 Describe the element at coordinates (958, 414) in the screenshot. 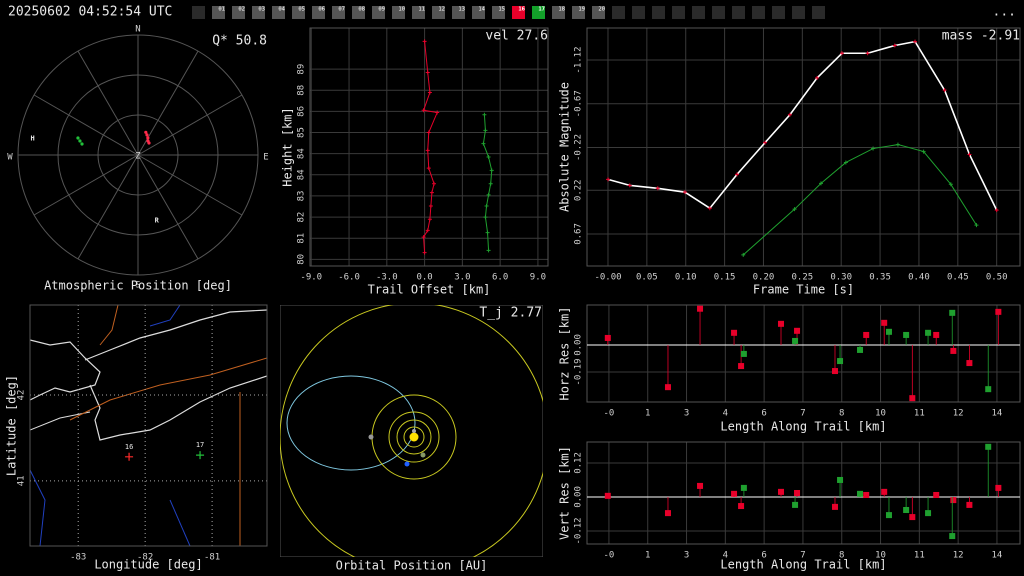

I see `x-tick-label: 12` at that location.